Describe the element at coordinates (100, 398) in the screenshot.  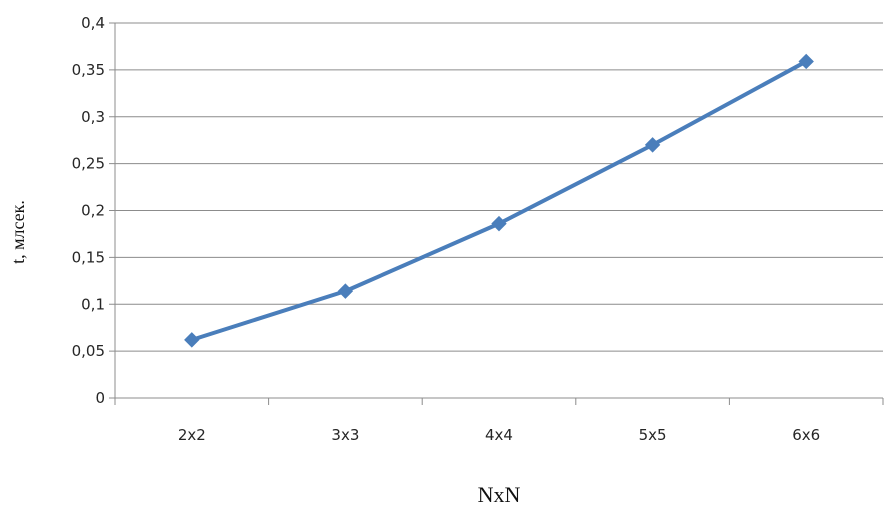
I see `y-tick-label: 0` at that location.